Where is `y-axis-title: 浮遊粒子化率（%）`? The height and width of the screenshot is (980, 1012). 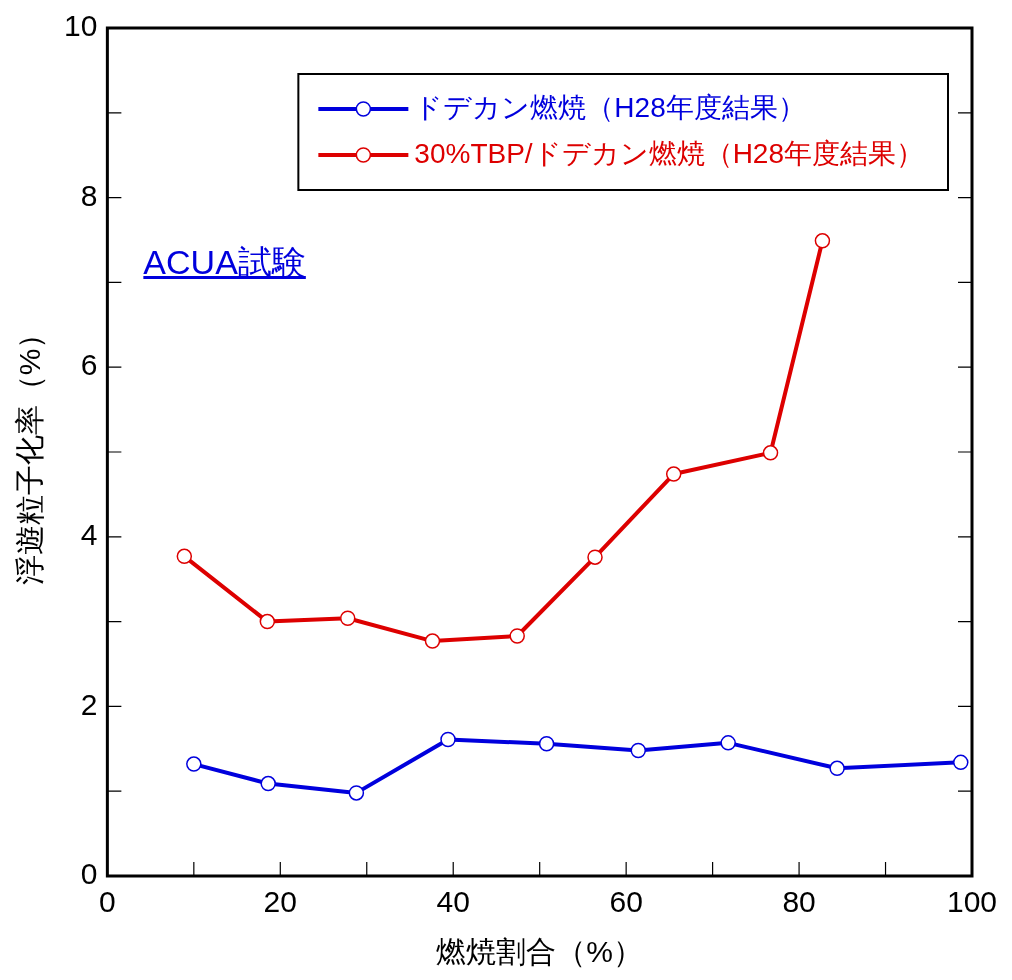
y-axis-title: 浮遊粒子化率（%） is located at coordinates (30, 452).